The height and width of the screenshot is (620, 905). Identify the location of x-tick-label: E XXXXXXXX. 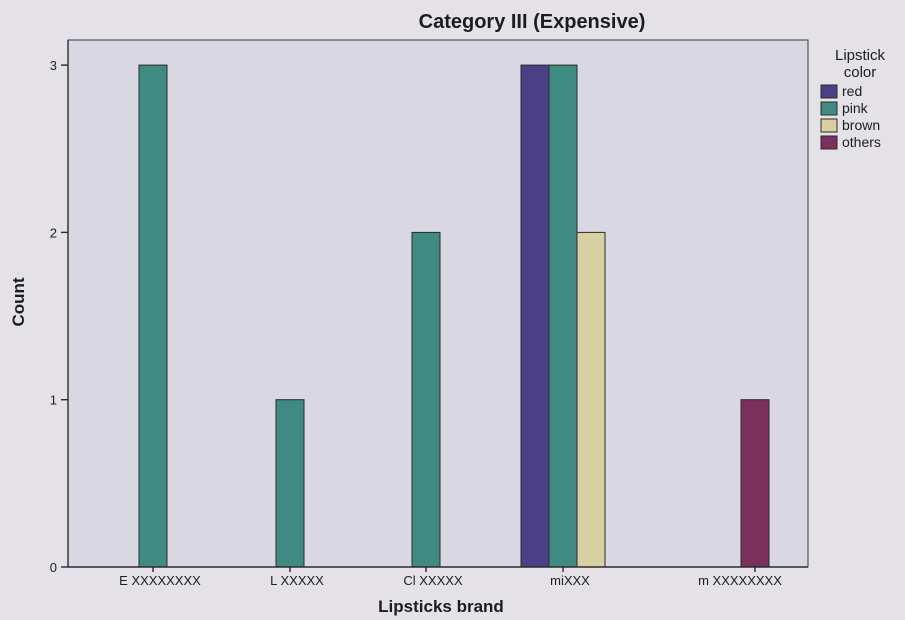
(160, 580).